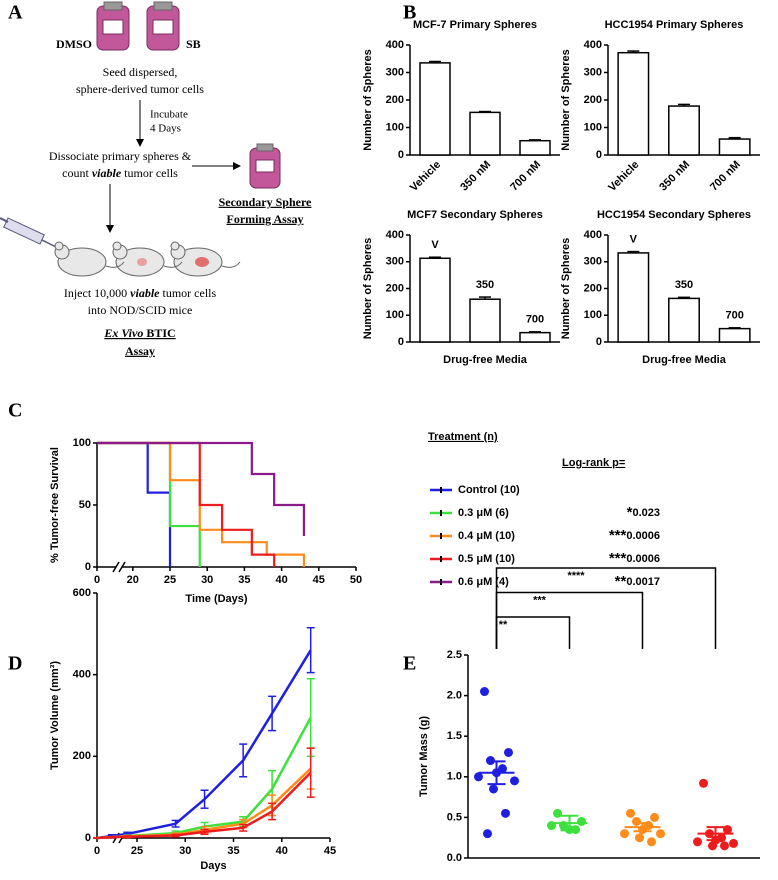 This screenshot has width=778, height=880. I want to click on panel-label: B, so click(409, 13).